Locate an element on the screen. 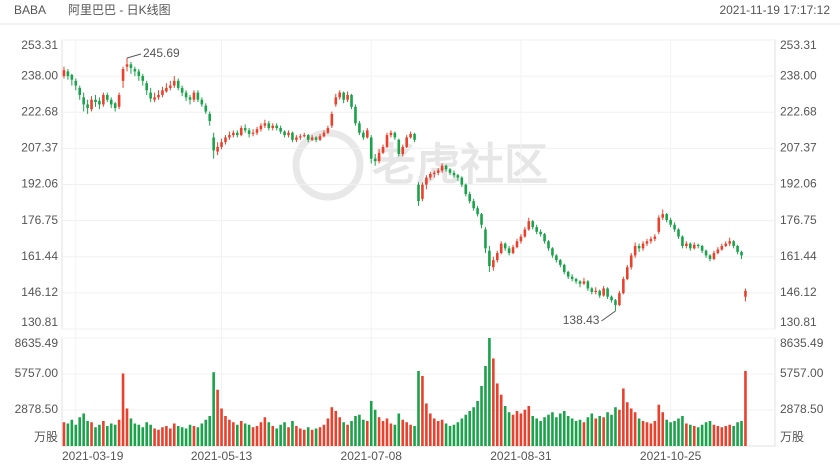  volume-tick-label: 2878.50 is located at coordinates (37, 409).